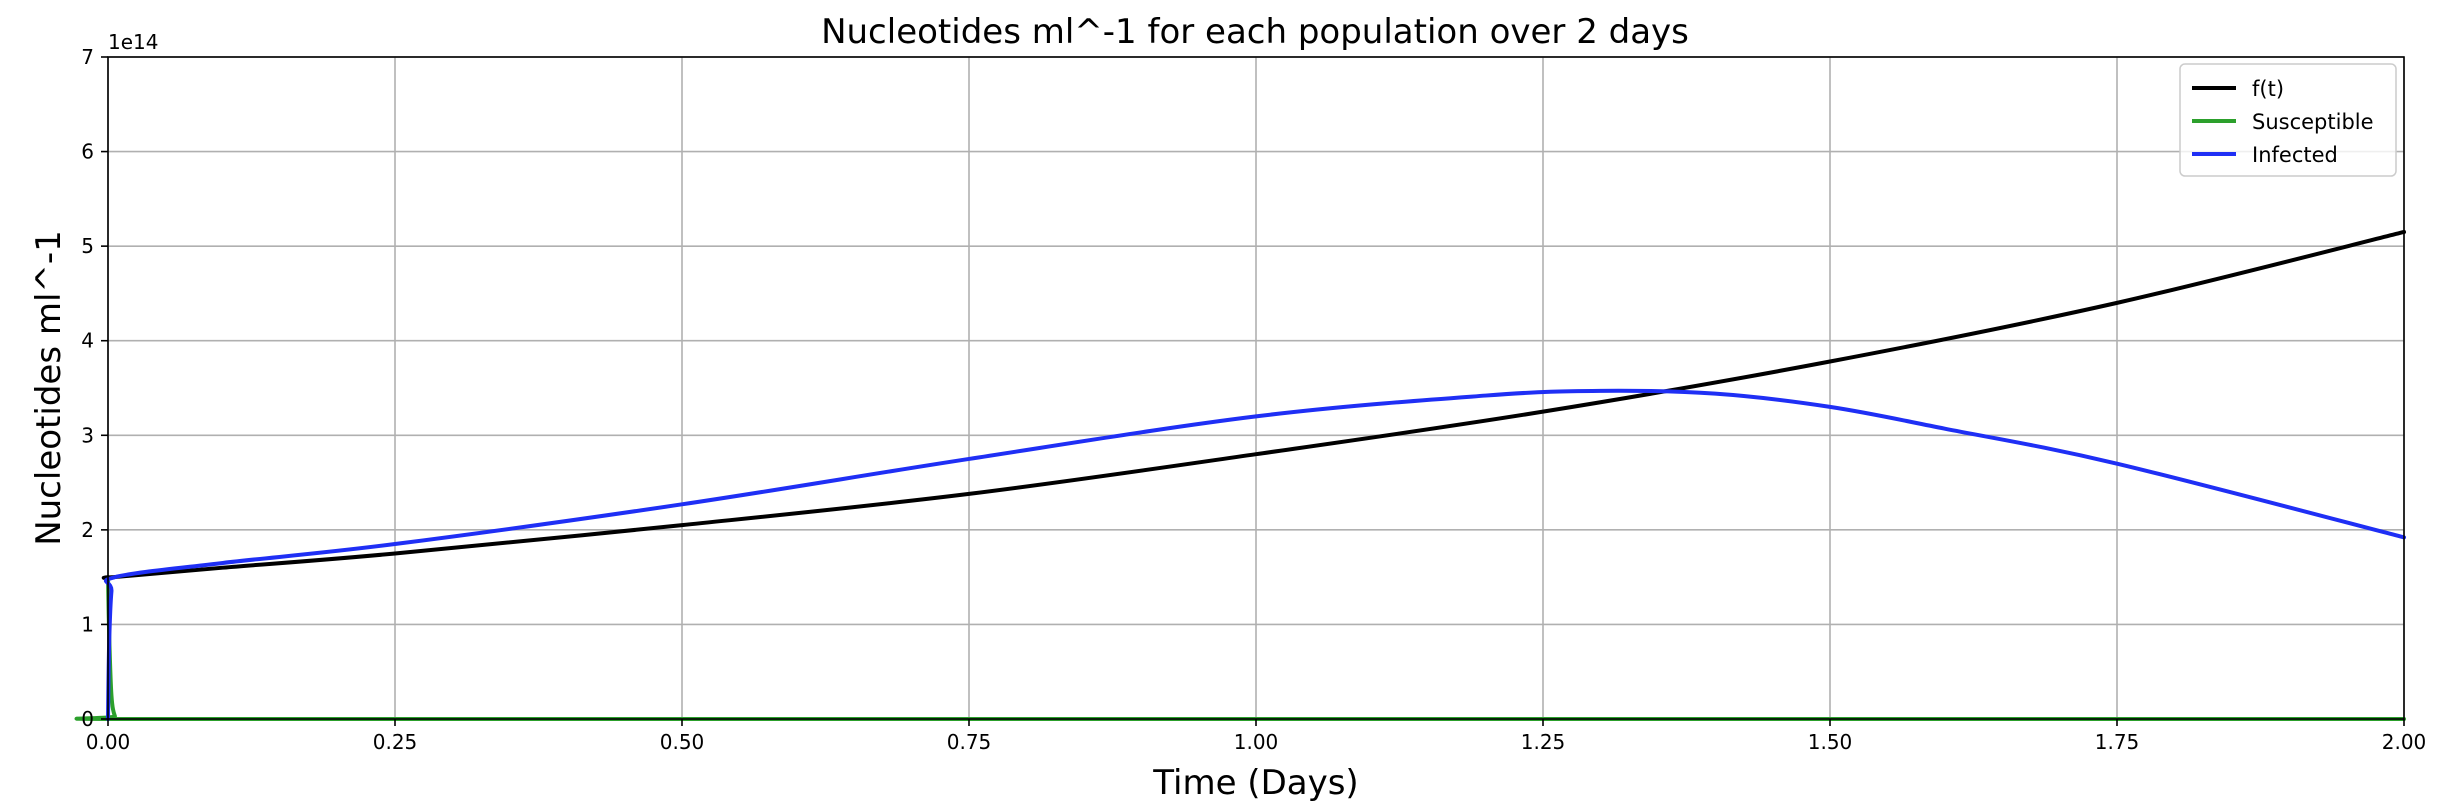 The width and height of the screenshot is (2452, 802). I want to click on x-tick-label: 1.00, so click(1256, 742).